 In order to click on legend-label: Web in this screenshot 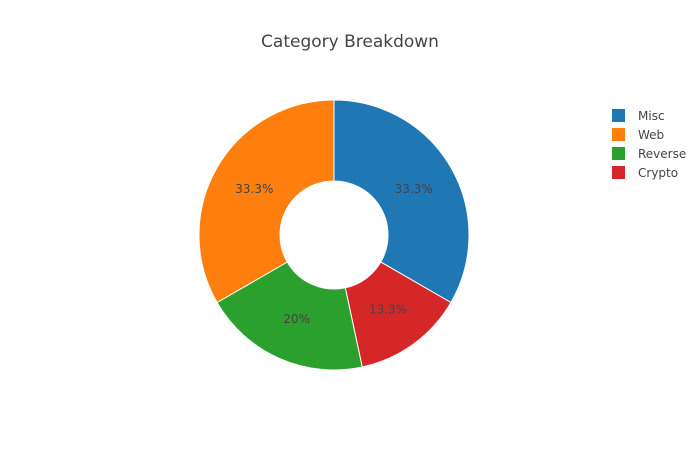, I will do `click(651, 134)`.